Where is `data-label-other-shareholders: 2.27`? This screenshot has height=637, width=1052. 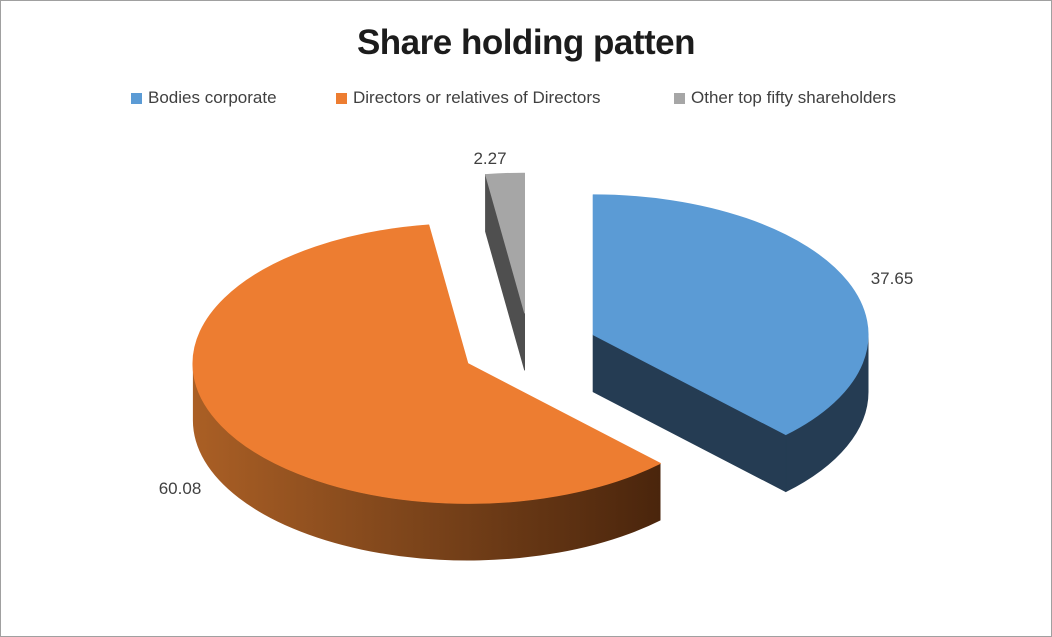 data-label-other-shareholders: 2.27 is located at coordinates (490, 158).